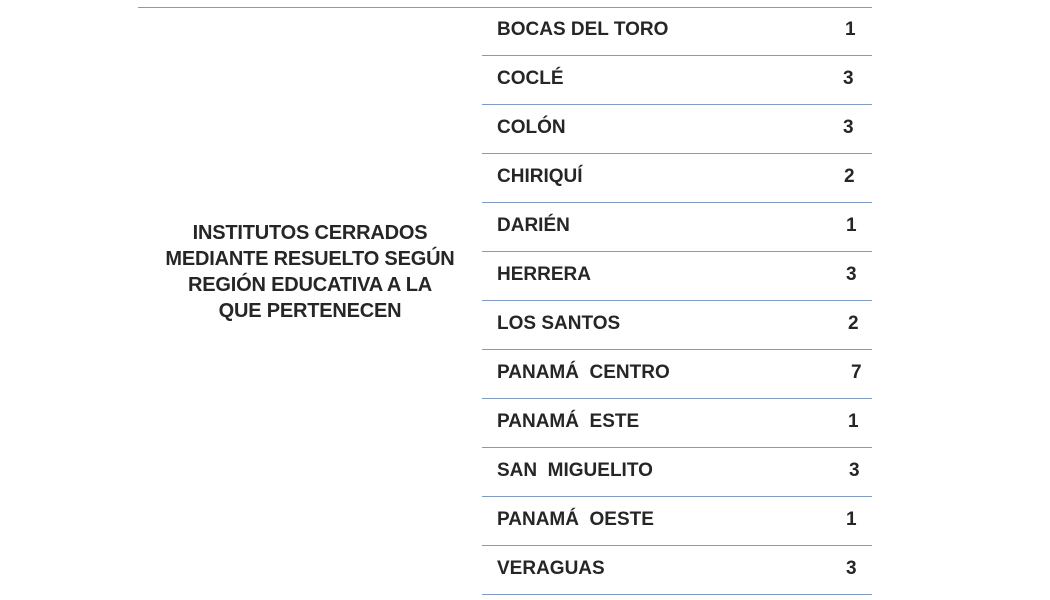 This screenshot has height=600, width=1050. Describe the element at coordinates (677, 570) in the screenshot. I see `table-row: VERAGUAS 3` at that location.